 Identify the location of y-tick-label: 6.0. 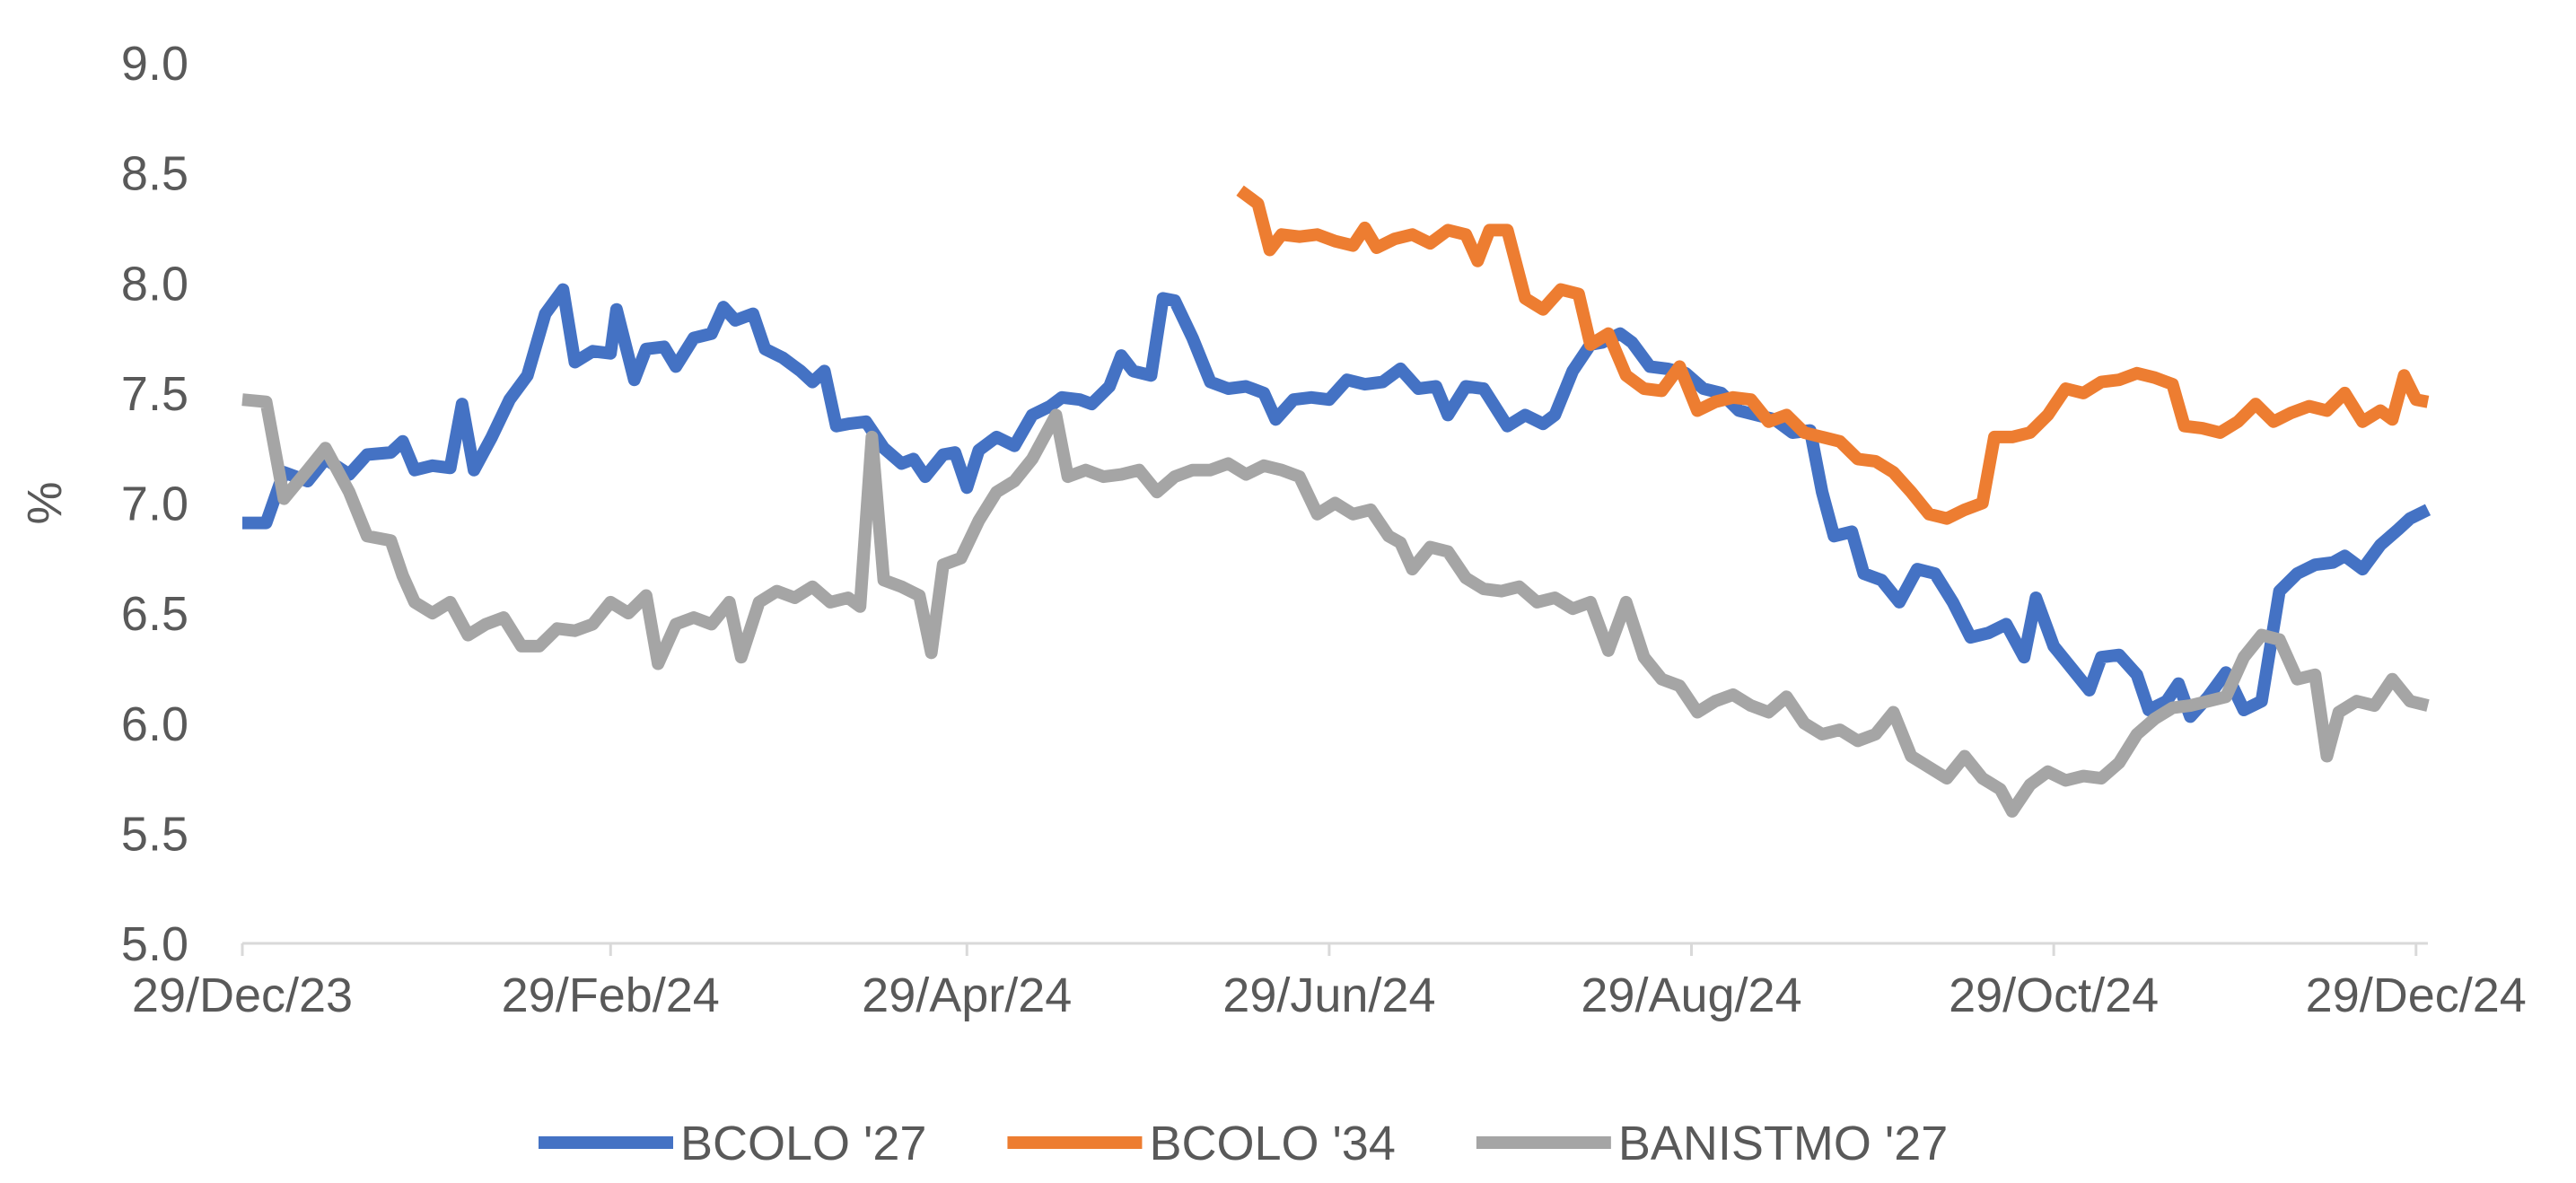
(154, 724).